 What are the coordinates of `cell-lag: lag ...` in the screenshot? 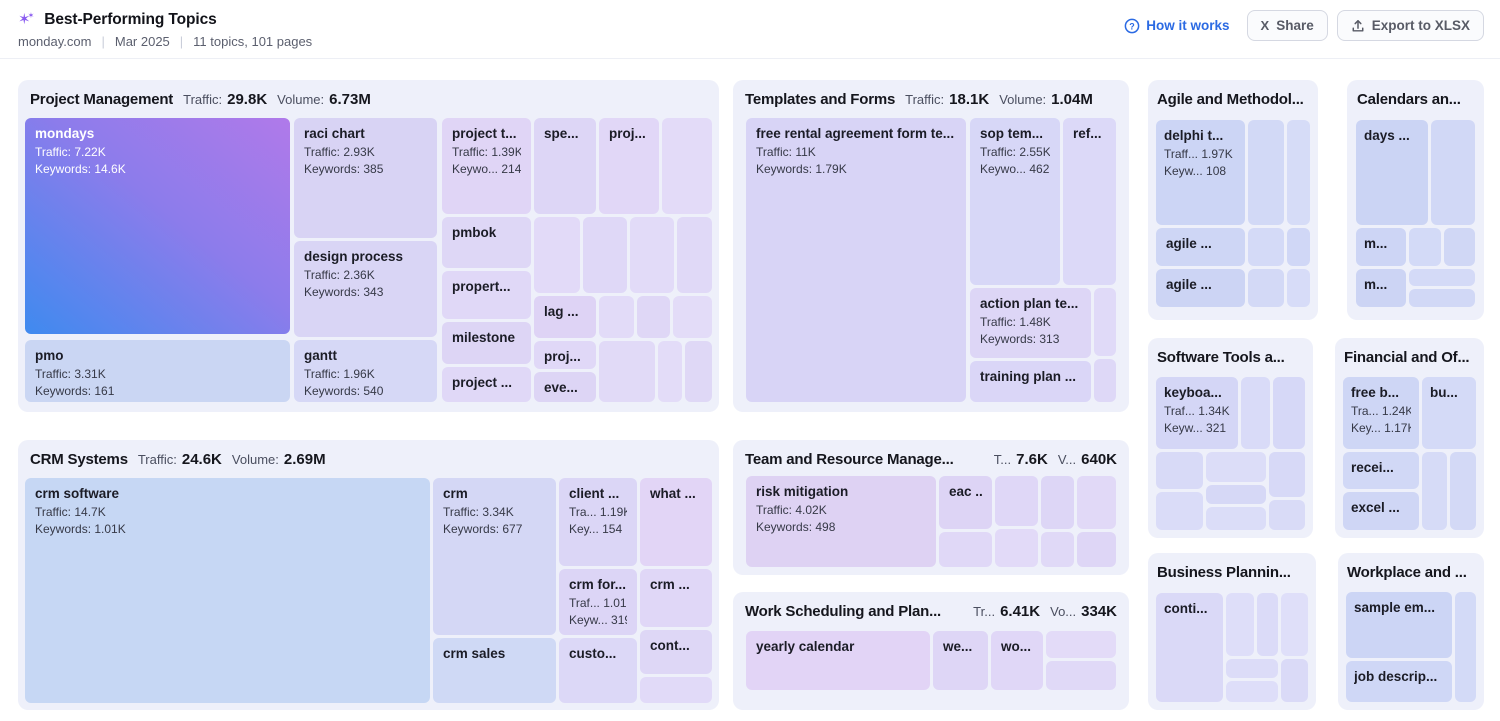 It's located at (565, 317).